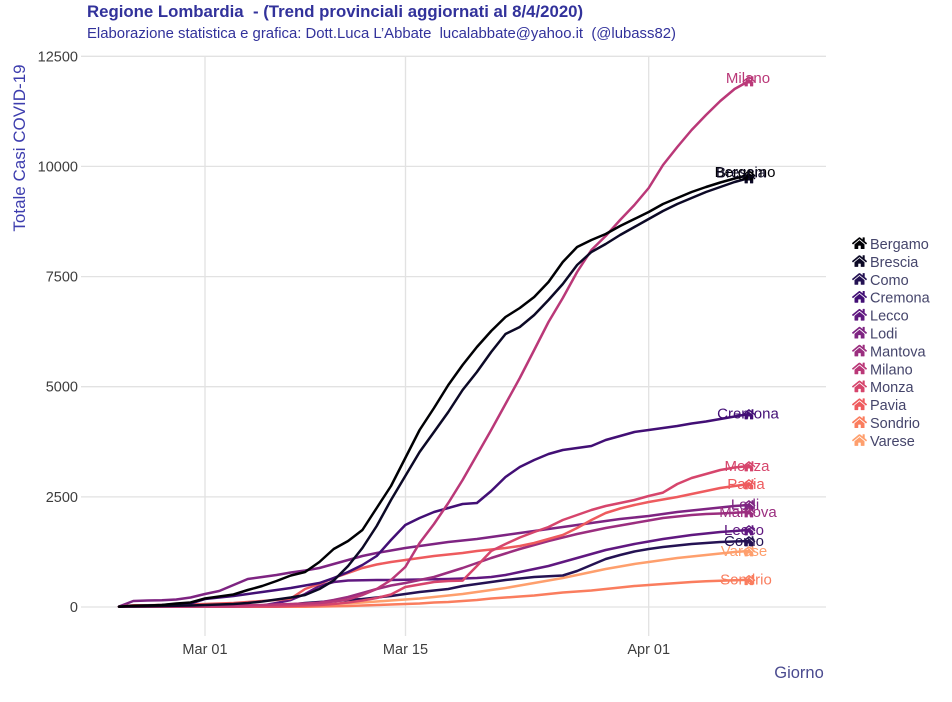 The image size is (952, 702). Describe the element at coordinates (204, 650) in the screenshot. I see `svg-text: Mar 01` at that location.